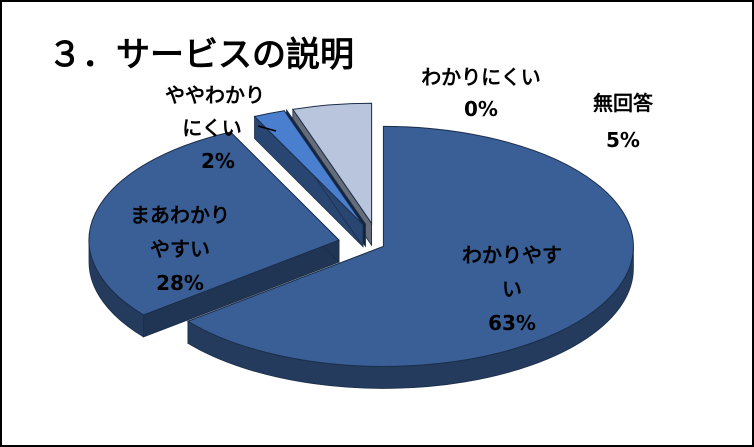 Image resolution: width=754 pixels, height=447 pixels. Describe the element at coordinates (180, 215) in the screenshot. I see `data-label-2-line-1: まあわかり` at that location.